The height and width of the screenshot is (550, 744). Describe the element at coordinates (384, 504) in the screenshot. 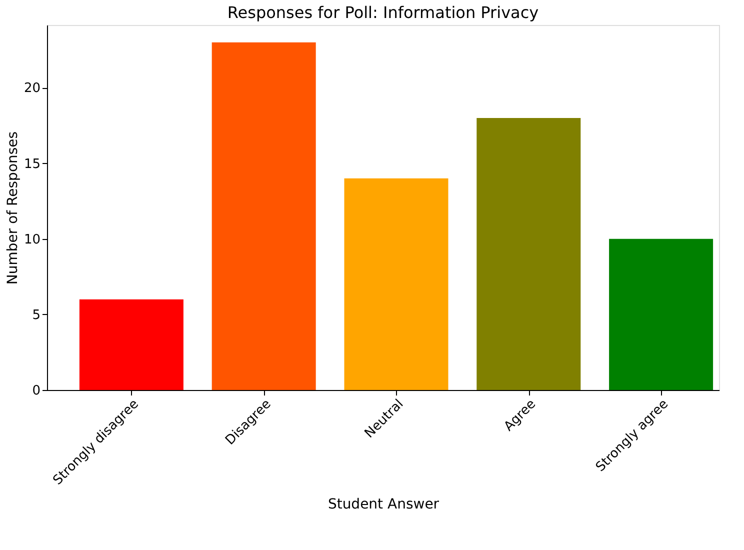

I see `x-axis-title: Student Answer` at that location.